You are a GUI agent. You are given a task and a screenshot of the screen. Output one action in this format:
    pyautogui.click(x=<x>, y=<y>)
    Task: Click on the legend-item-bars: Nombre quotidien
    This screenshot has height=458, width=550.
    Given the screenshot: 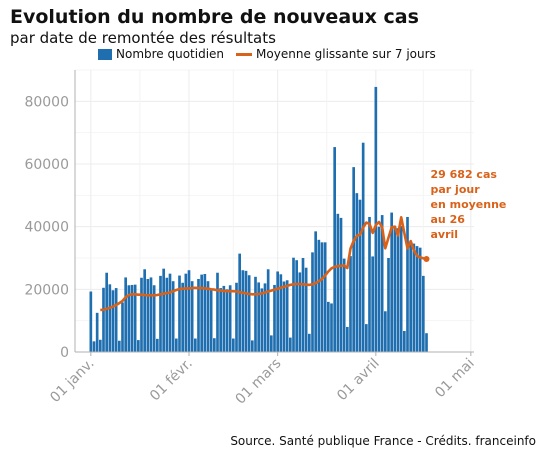 What is the action you would take?
    pyautogui.click(x=161, y=54)
    